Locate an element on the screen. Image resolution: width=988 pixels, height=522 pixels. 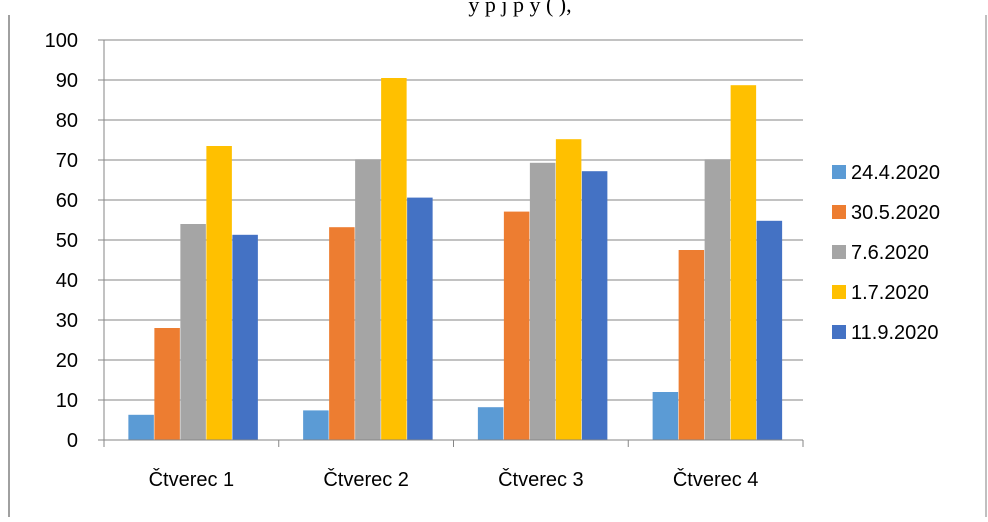
category-label-2: Čtverec 2 is located at coordinates (366, 479).